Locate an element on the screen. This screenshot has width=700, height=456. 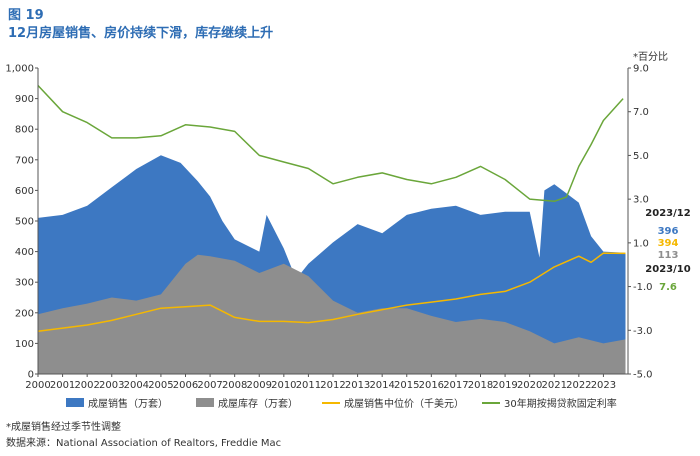
annotation-rate-value: 7.6 is located at coordinates (668, 287).